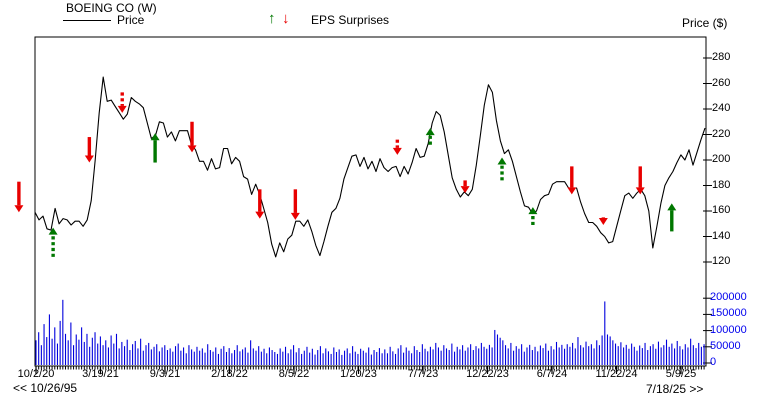 Image resolution: width=760 pixels, height=400 pixels. What do you see at coordinates (728, 329) in the screenshot?
I see `volume-axis-label: 100000` at bounding box center [728, 329].